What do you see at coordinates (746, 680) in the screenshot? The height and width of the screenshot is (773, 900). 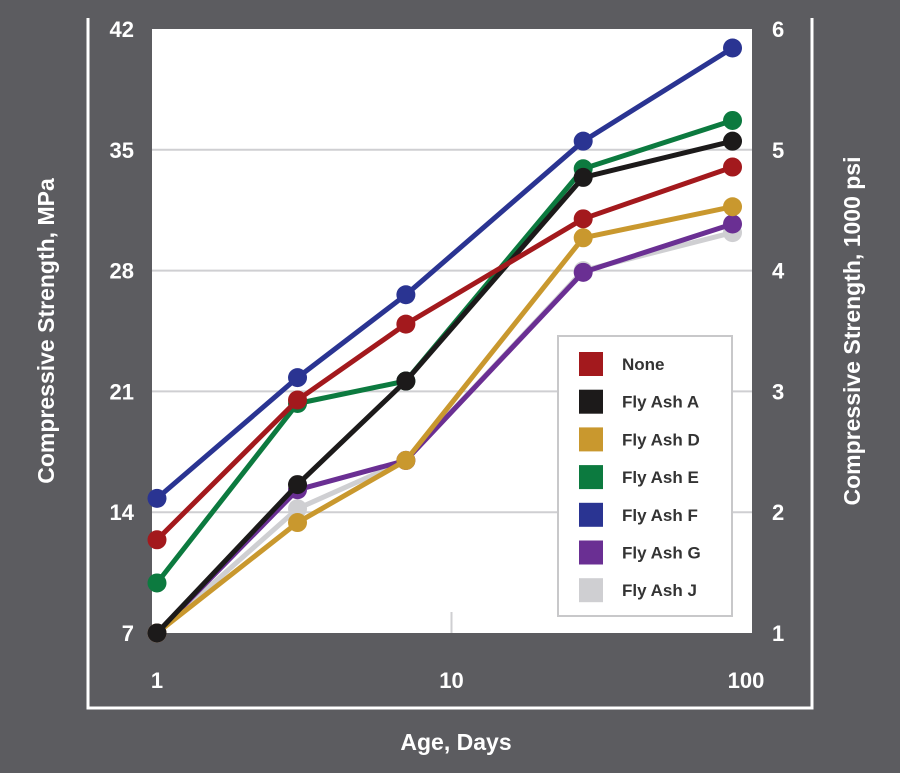 I see `x-tick-label: 100` at bounding box center [746, 680].